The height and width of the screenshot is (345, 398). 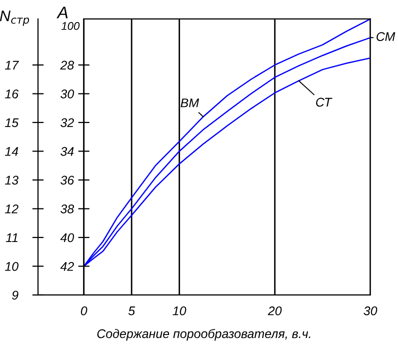 What do you see at coordinates (132, 311) in the screenshot?
I see `x-tick-label: 5` at bounding box center [132, 311].